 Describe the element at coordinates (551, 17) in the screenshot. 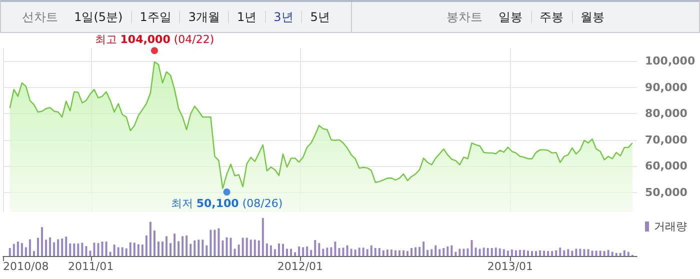

I see `text: 주봉` at that location.